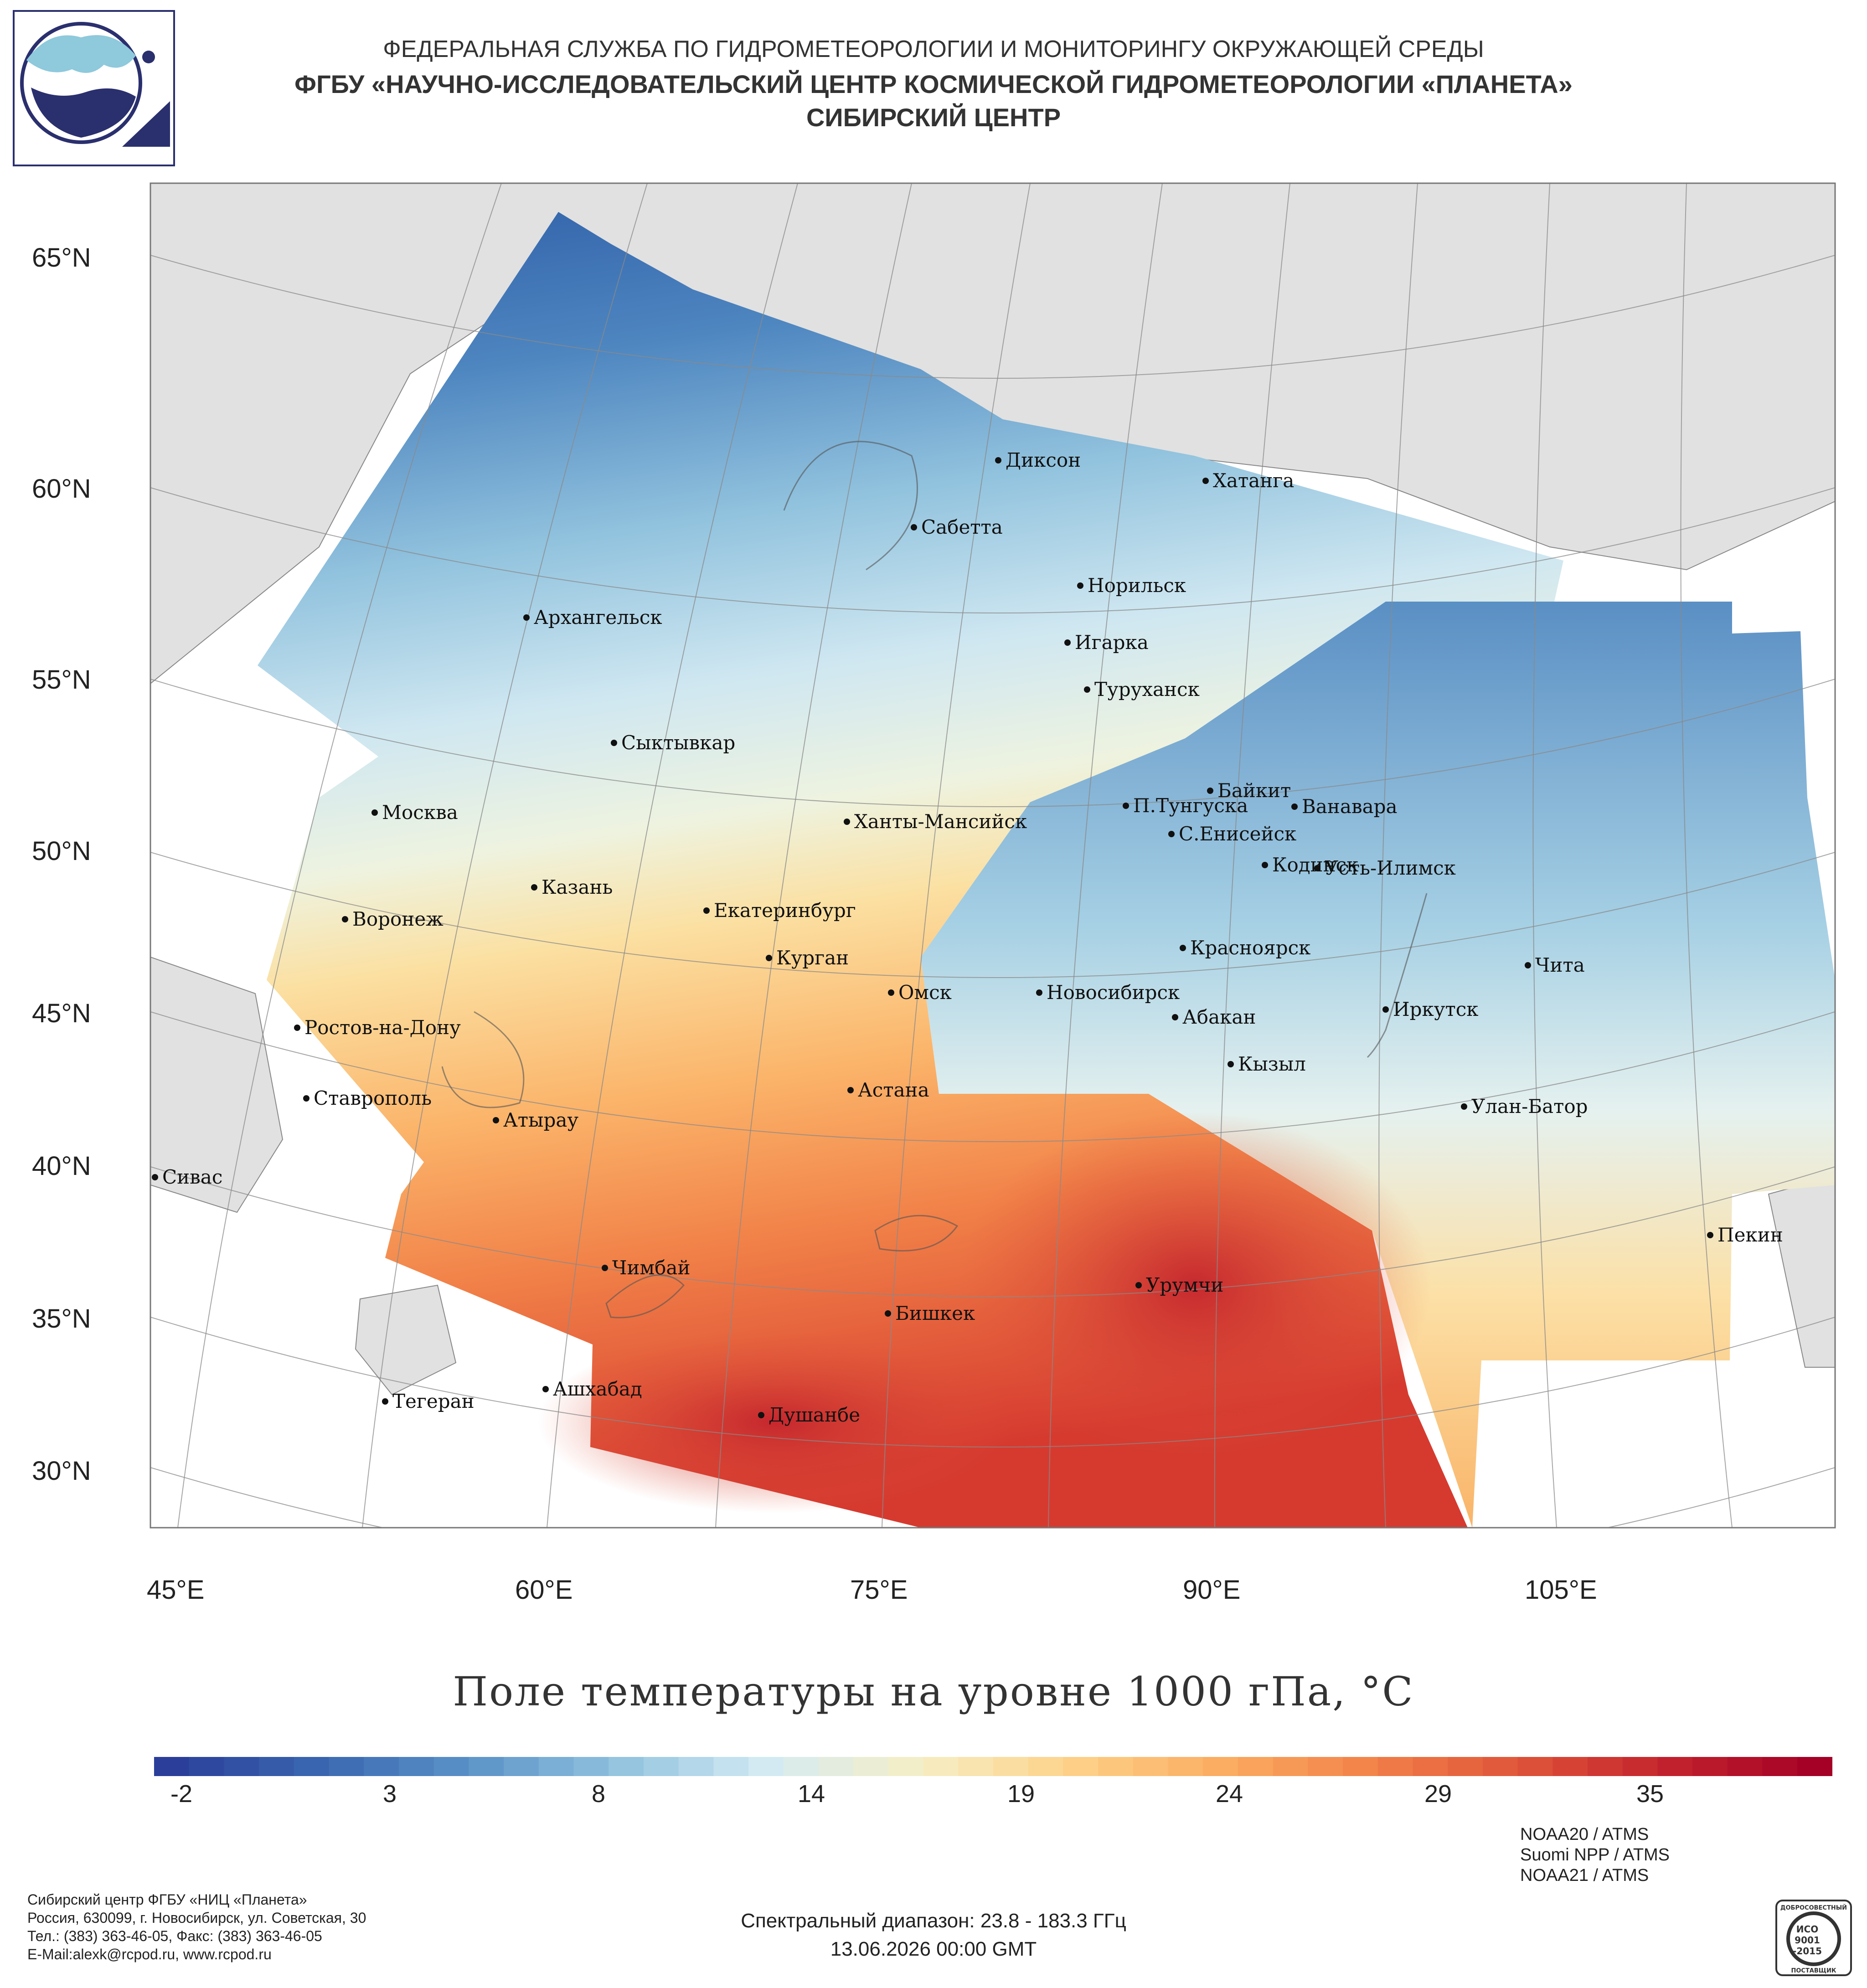  Describe the element at coordinates (933, 1921) in the screenshot. I see `spectral-range: Спектральный диапазон: 23.8 - 183.3 ГГц` at that location.